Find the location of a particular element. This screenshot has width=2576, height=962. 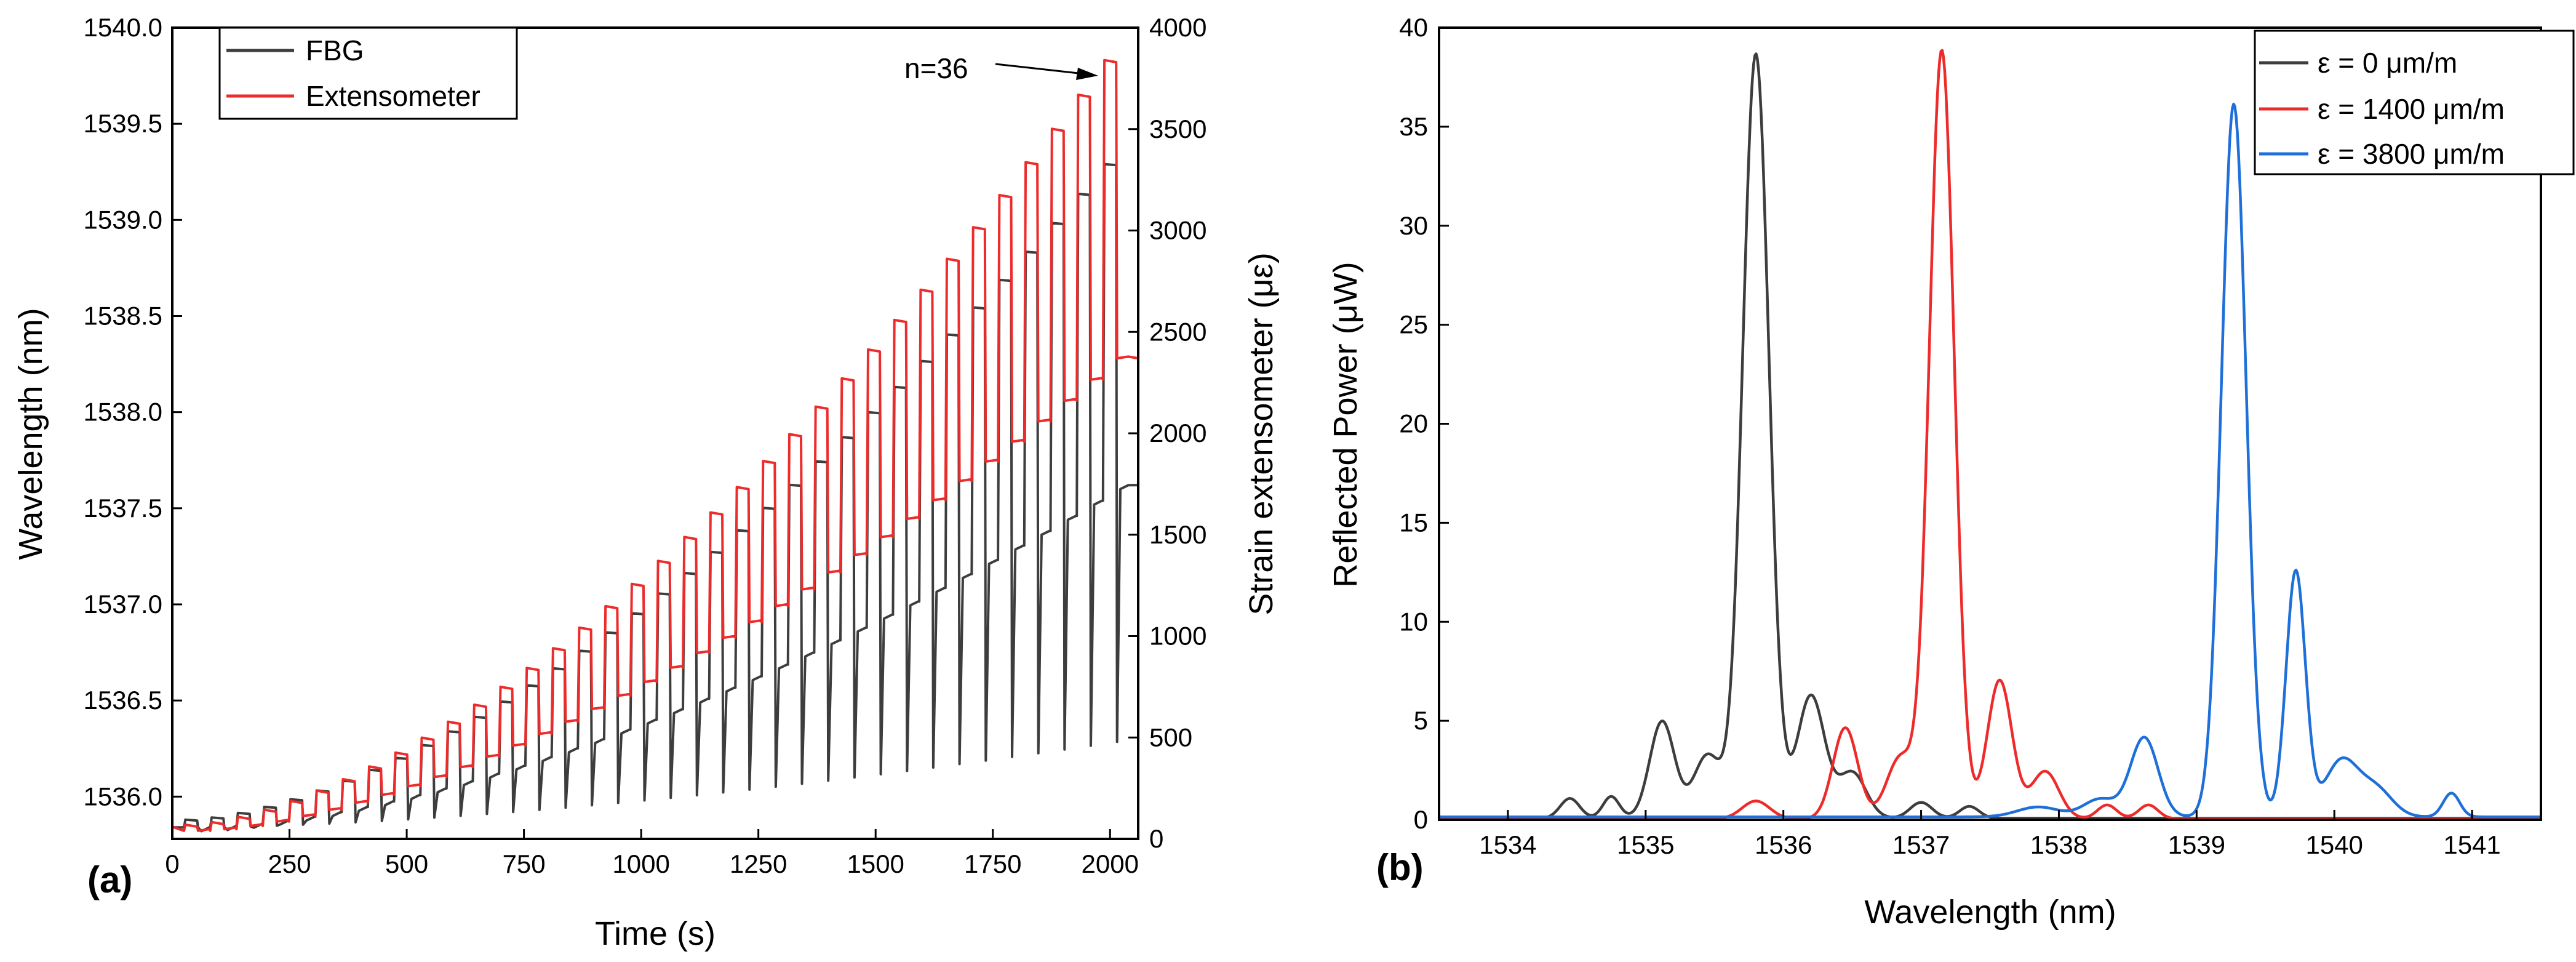

panel-b-legend: ε = 0 μm/m ε = 1400 μm/m ε = 3800 μm/m is located at coordinates (2415, 102).